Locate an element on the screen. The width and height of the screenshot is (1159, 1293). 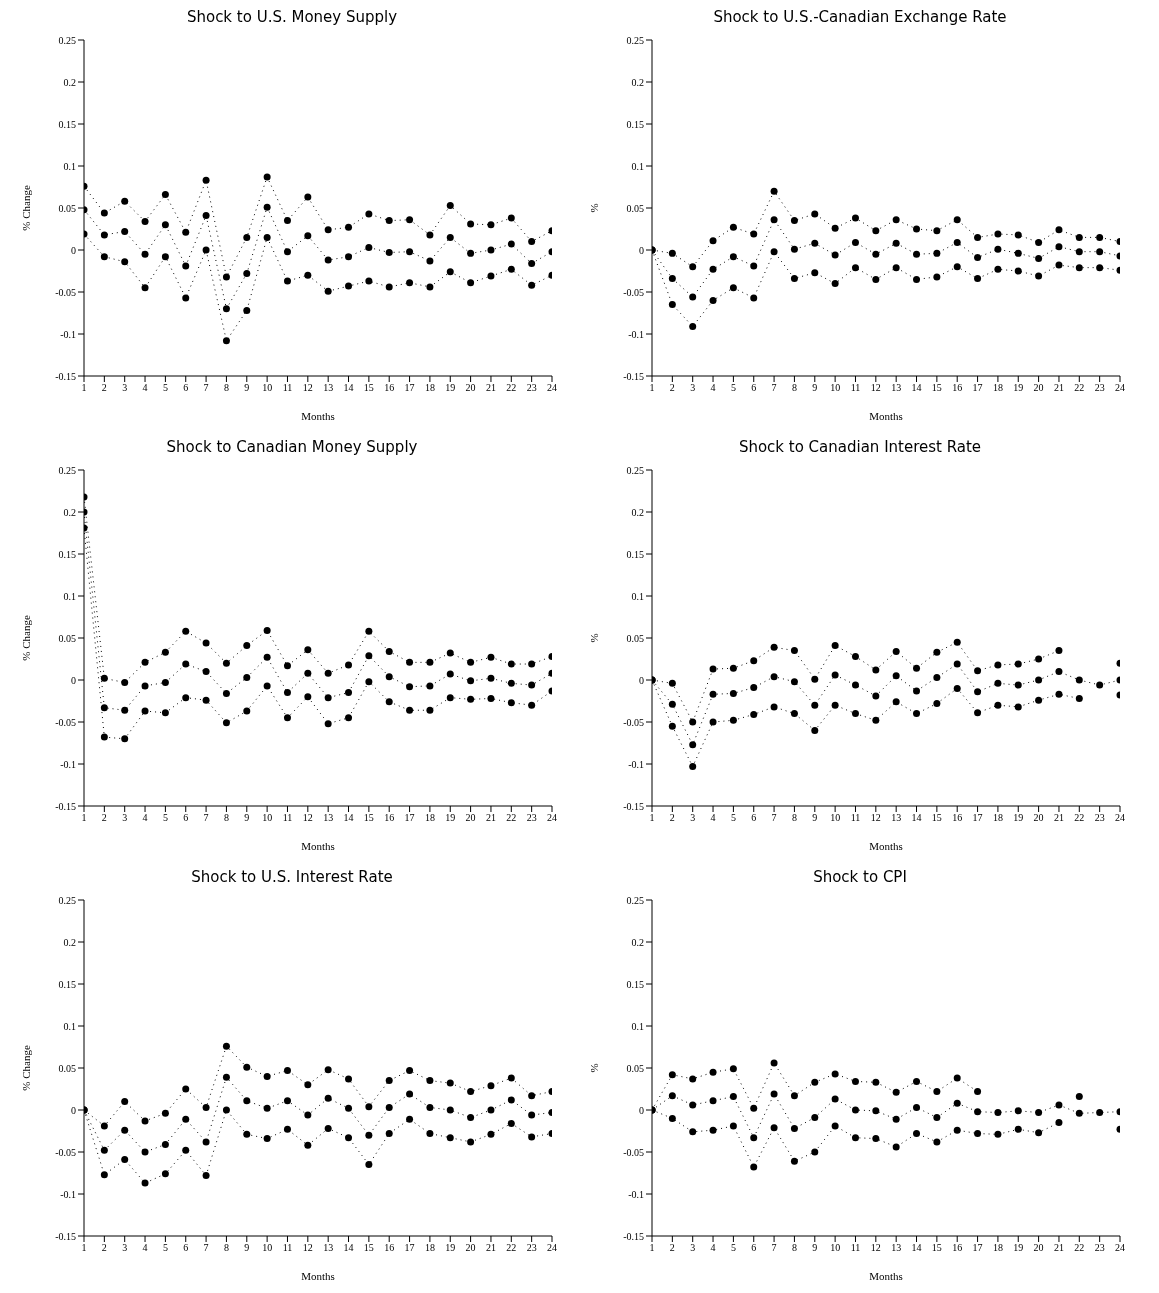
y-axis-title: % is located at coordinates (593, 208).